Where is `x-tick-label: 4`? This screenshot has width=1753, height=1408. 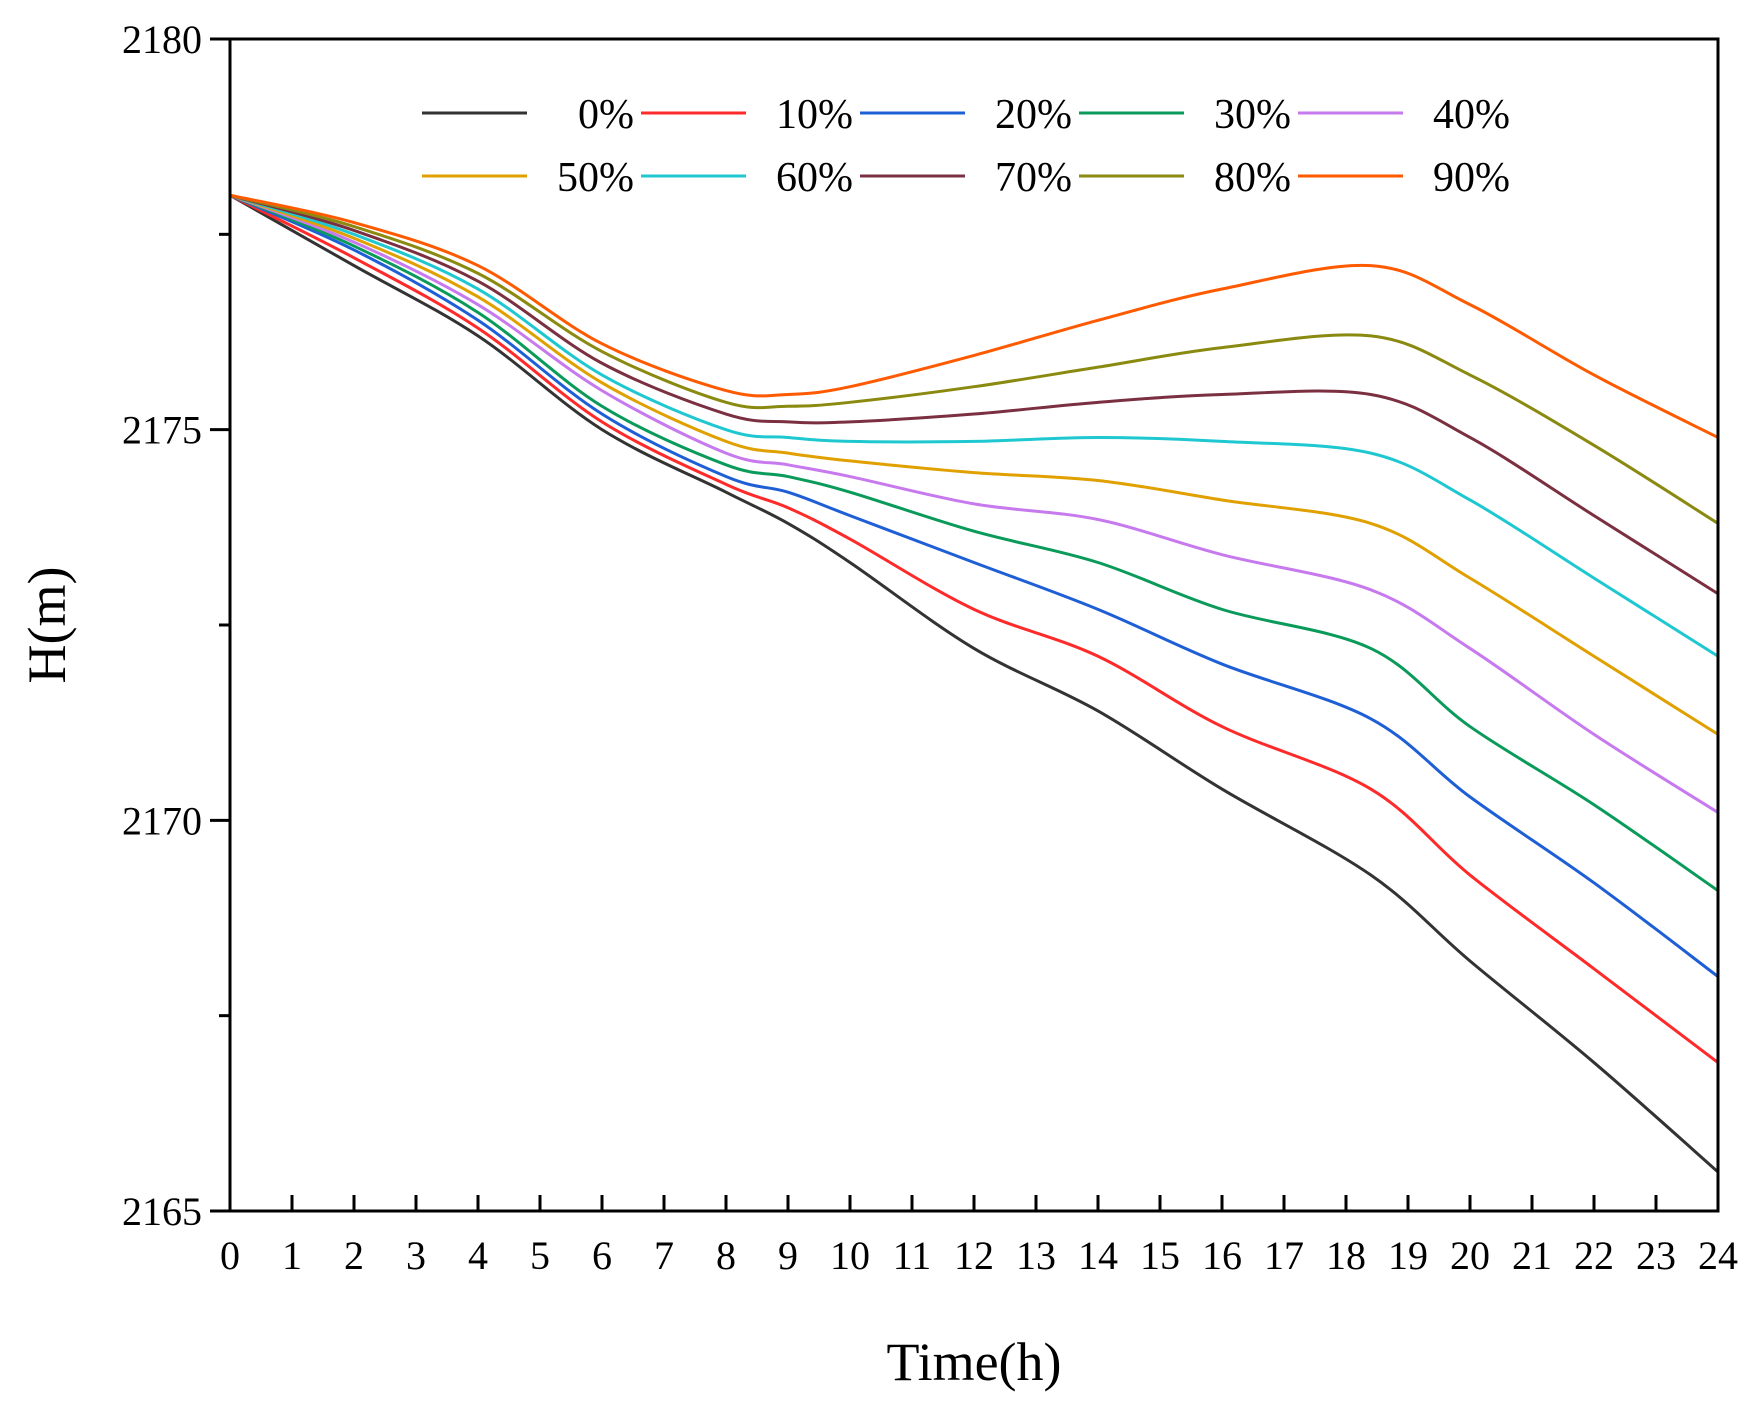
x-tick-label: 4 is located at coordinates (478, 1255).